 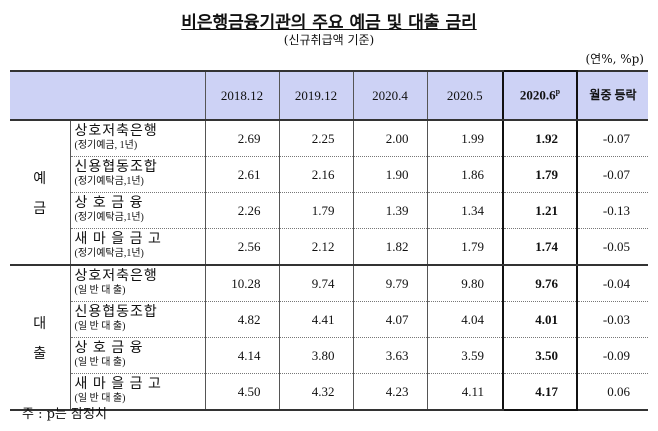 I want to click on value-cell: 4.14, so click(x=241, y=355).